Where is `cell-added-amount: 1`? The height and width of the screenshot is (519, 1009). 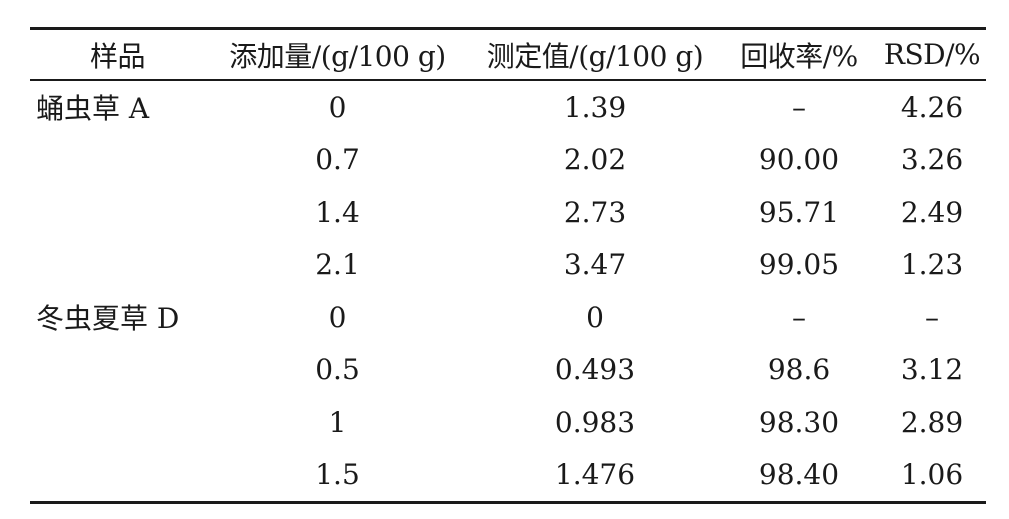
cell-added-amount: 1 is located at coordinates (337, 422).